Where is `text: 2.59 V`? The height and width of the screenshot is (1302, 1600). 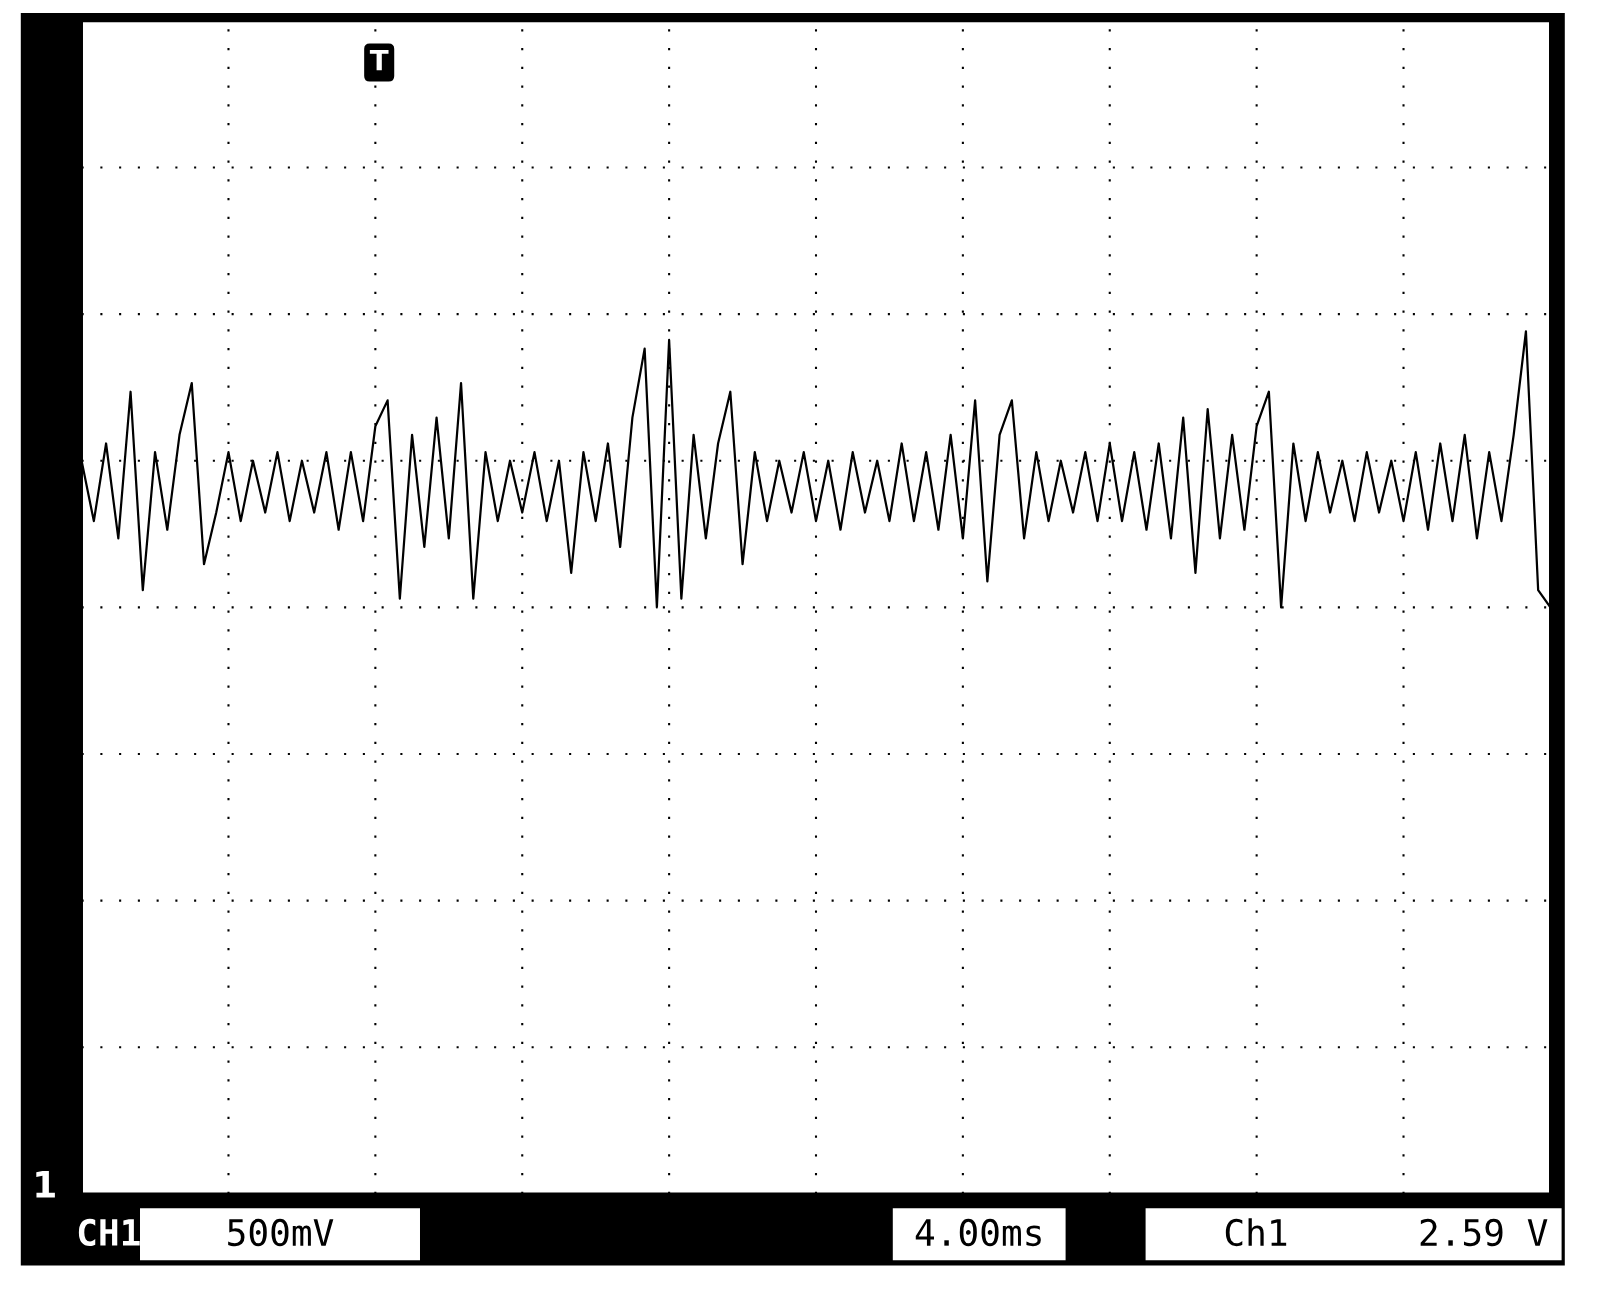 text: 2.59 V is located at coordinates (1484, 1232).